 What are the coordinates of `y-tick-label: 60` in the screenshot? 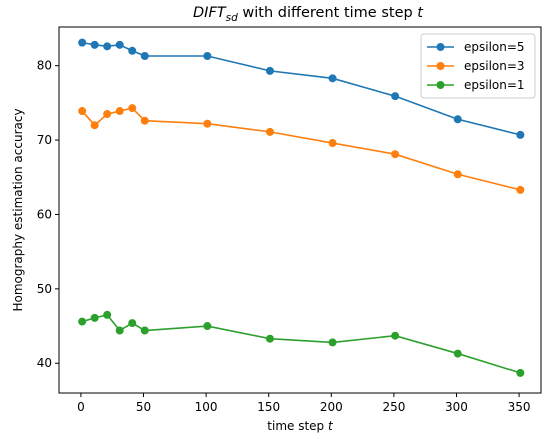 It's located at (44, 214).